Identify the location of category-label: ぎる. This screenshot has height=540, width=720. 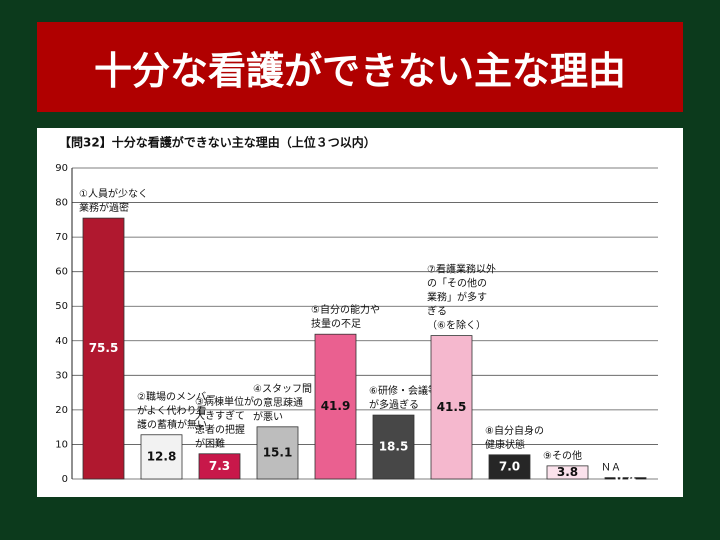
(437, 311).